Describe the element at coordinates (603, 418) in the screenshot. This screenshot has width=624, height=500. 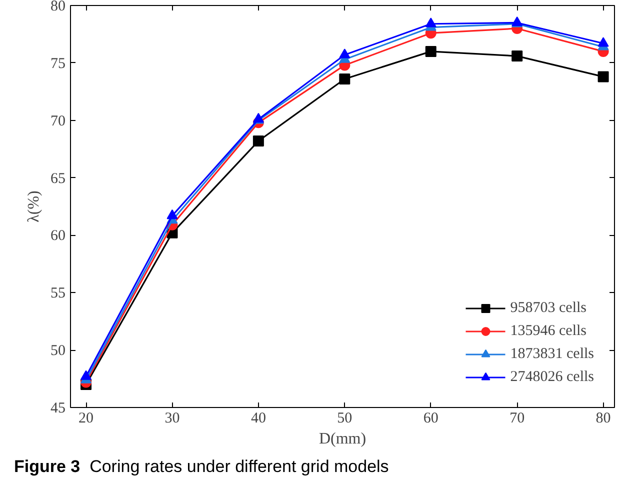
I see `x-tick-label: 80` at that location.